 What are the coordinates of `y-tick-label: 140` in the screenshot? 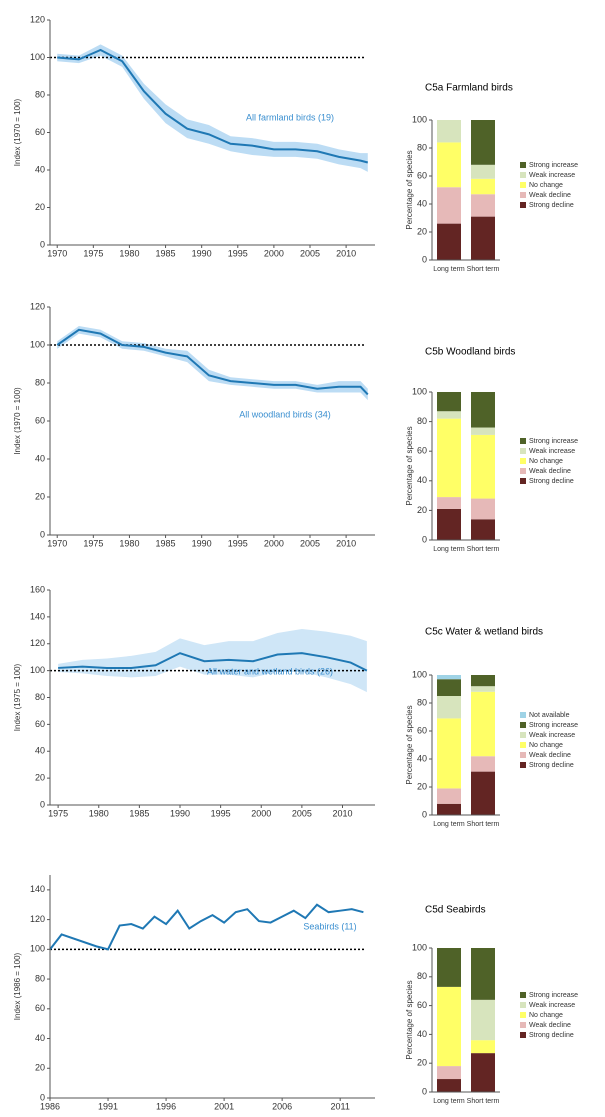 It's located at (37, 616).